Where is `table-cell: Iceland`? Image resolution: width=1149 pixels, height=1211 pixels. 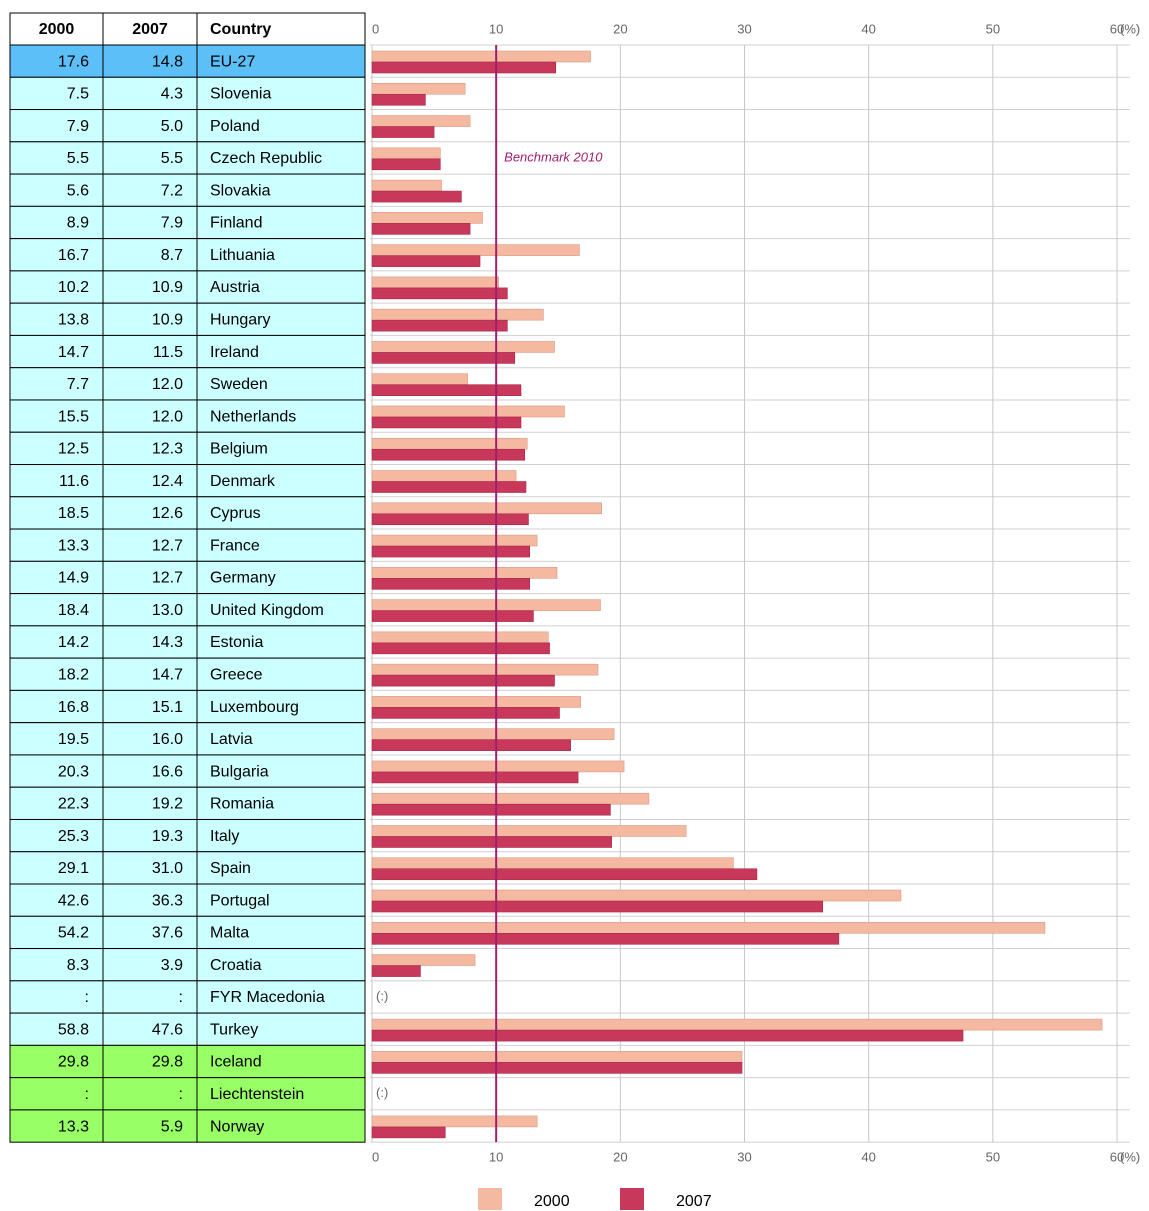
table-cell: Iceland is located at coordinates (236, 1062).